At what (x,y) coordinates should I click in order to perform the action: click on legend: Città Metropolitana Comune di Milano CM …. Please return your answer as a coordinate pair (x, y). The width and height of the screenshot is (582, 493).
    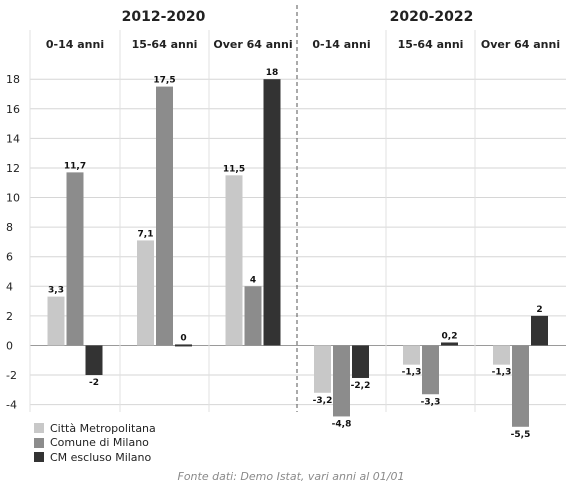
    Looking at the image, I should click on (95, 443).